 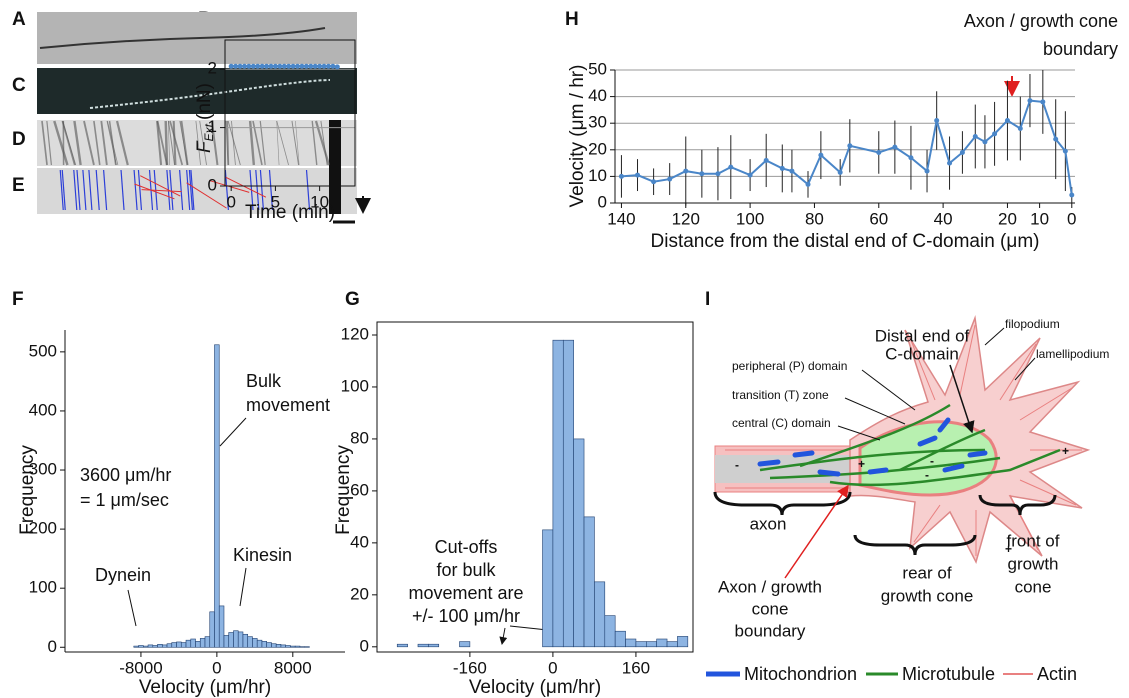 What do you see at coordinates (780, 395) in the screenshot?
I see `label: transition (T) zone` at bounding box center [780, 395].